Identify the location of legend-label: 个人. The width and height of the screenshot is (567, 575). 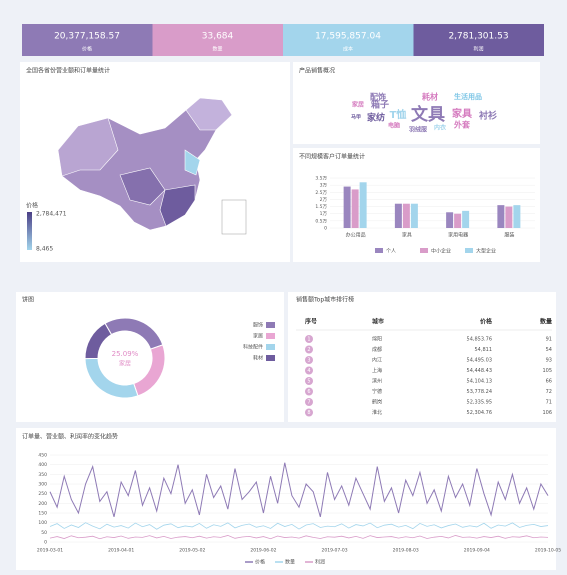
(391, 252).